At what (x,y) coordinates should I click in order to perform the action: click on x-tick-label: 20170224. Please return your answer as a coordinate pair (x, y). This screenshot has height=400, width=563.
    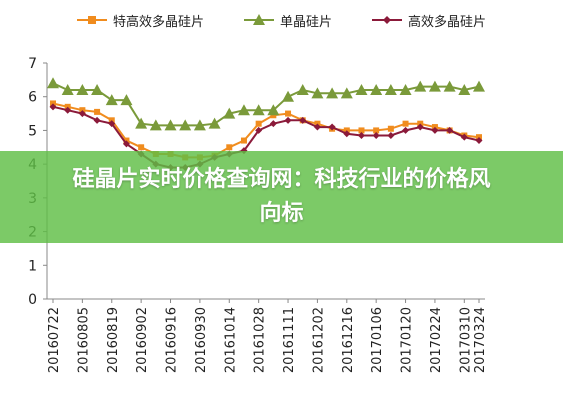
    Looking at the image, I should click on (436, 340).